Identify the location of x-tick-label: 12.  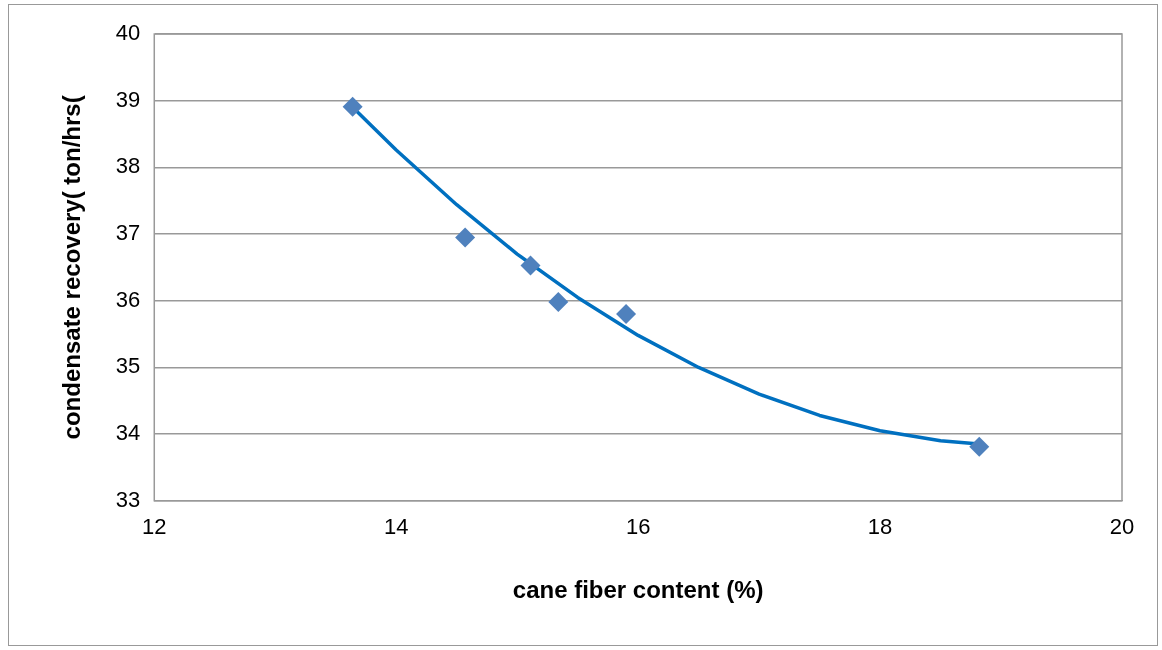
(154, 527).